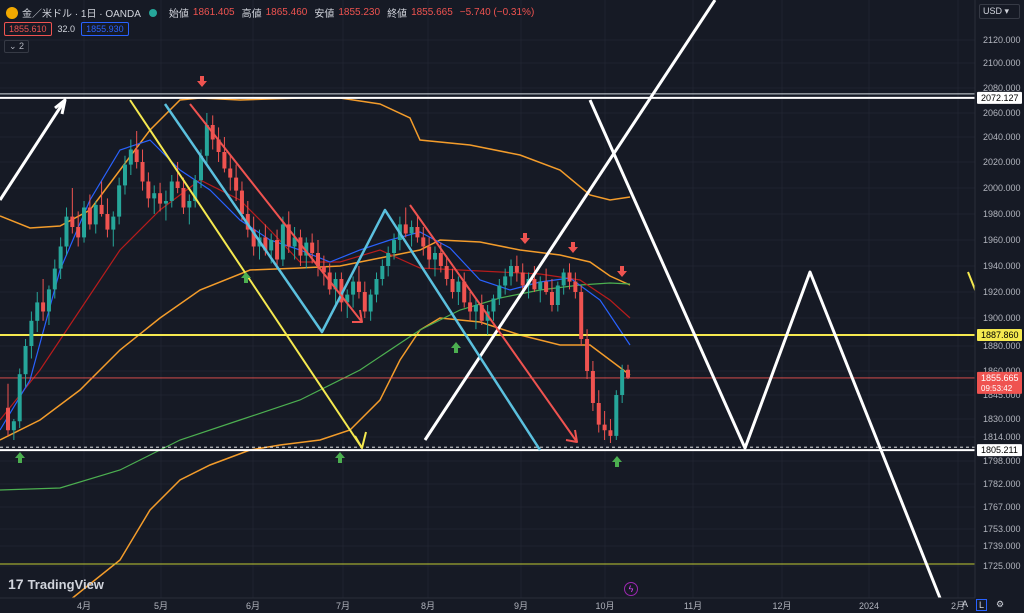 This screenshot has width=1024, height=613. What do you see at coordinates (869, 606) in the screenshot?
I see `x-tick-label: 2024` at bounding box center [869, 606].